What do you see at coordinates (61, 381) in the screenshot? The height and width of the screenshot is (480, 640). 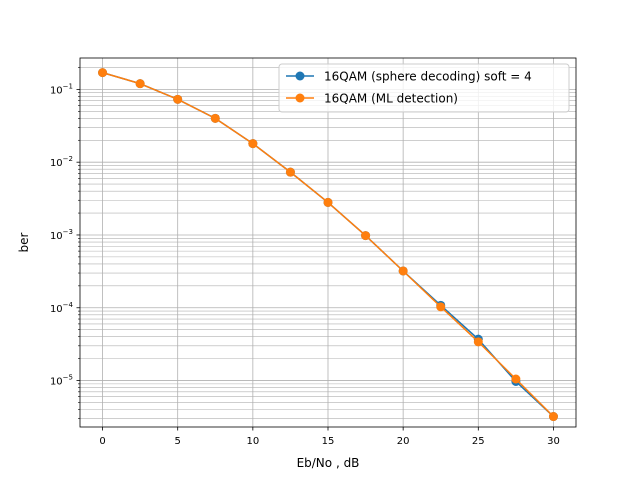 I see `y-tick-label: 10⁻⁵` at bounding box center [61, 381].